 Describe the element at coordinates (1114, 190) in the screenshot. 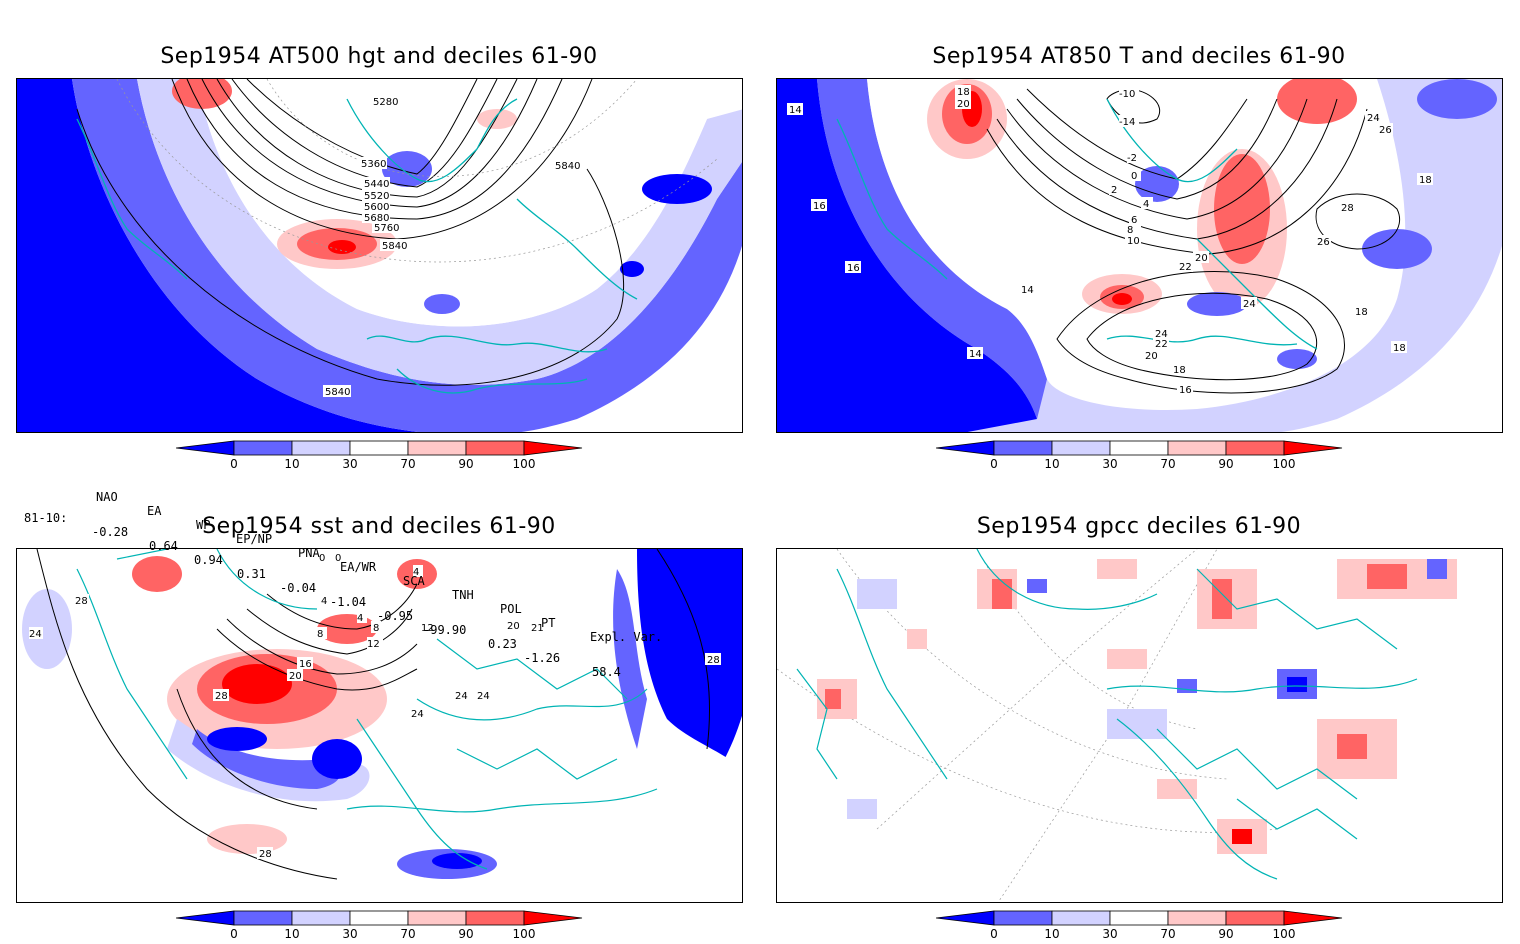

I see `contour-label: 2` at that location.